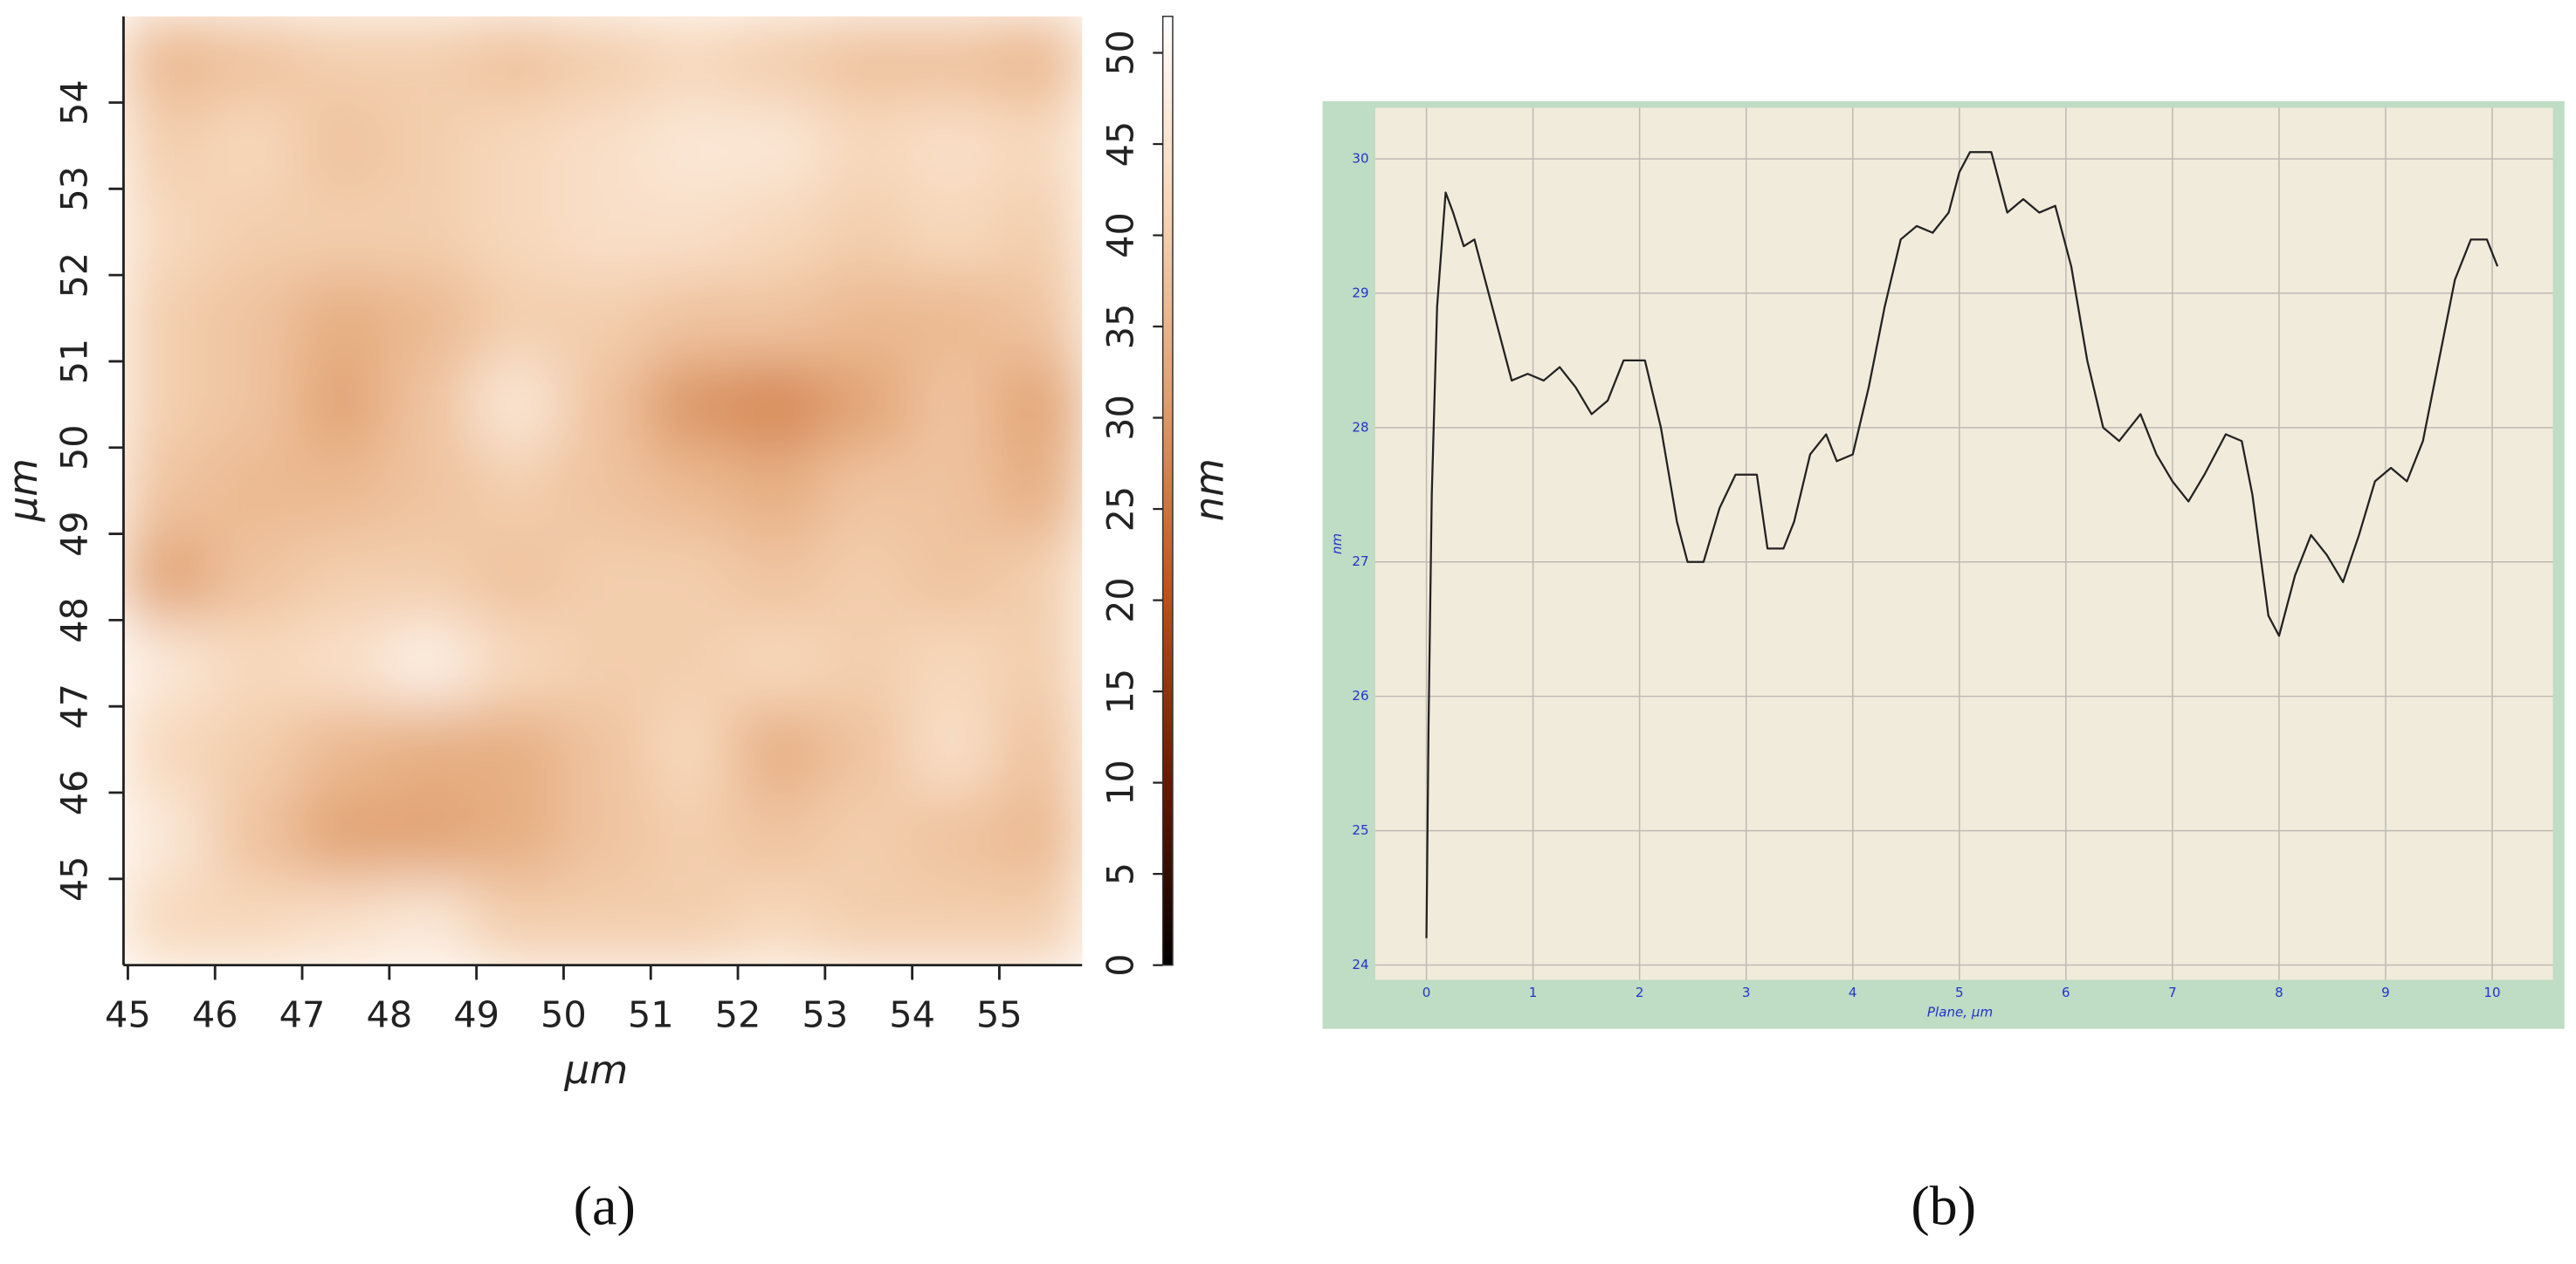 The width and height of the screenshot is (2576, 1264). Describe the element at coordinates (215, 1015) in the screenshot. I see `x-tick-label: 46` at that location.